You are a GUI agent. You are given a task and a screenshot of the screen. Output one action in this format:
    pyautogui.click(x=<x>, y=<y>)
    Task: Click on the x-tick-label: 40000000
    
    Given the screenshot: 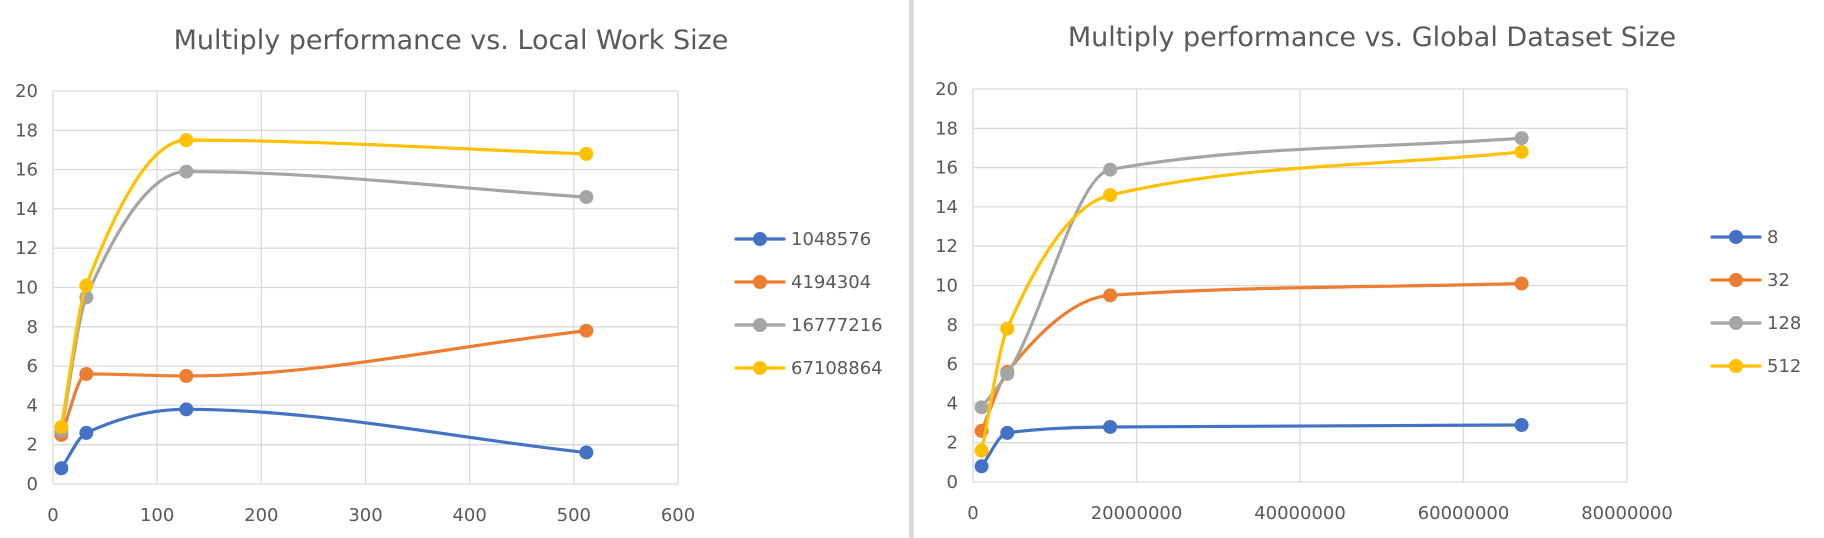 What is the action you would take?
    pyautogui.click(x=1300, y=513)
    